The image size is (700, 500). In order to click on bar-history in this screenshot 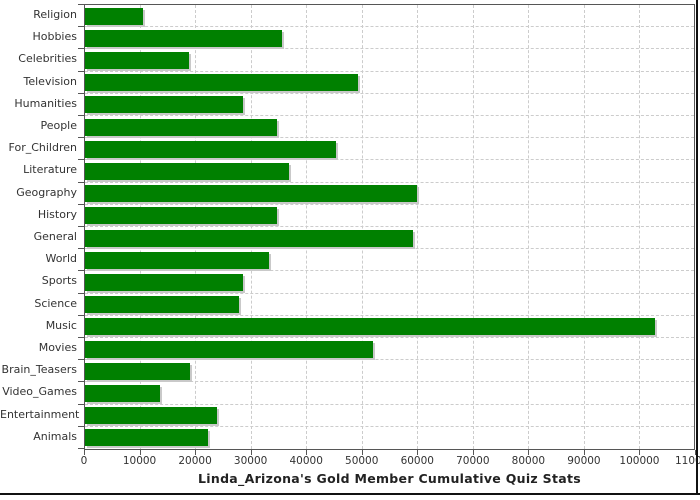, I will do `click(181, 216)`.